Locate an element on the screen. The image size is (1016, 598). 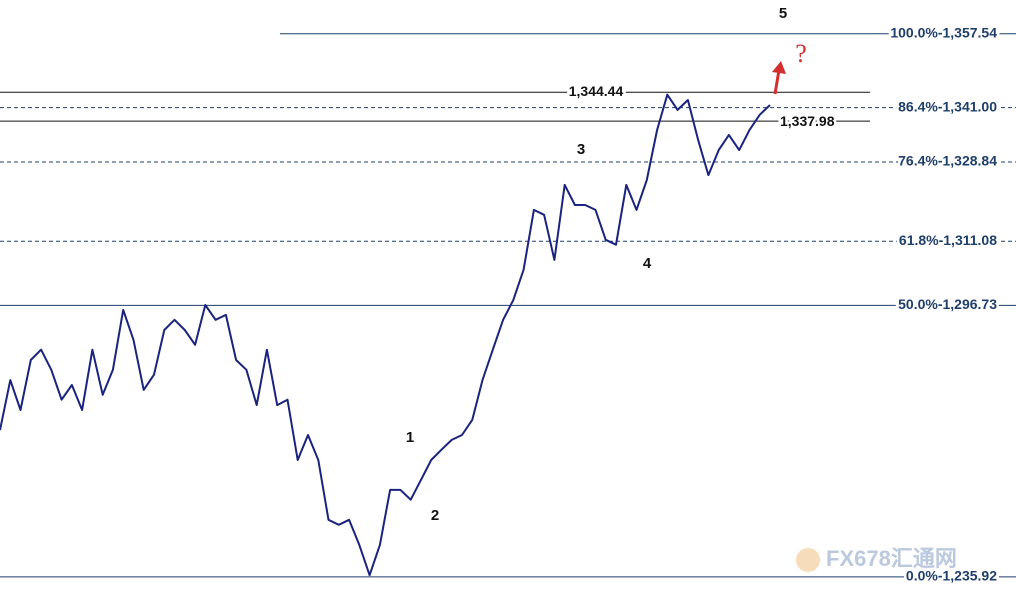
wave-label: 2 is located at coordinates (435, 515).